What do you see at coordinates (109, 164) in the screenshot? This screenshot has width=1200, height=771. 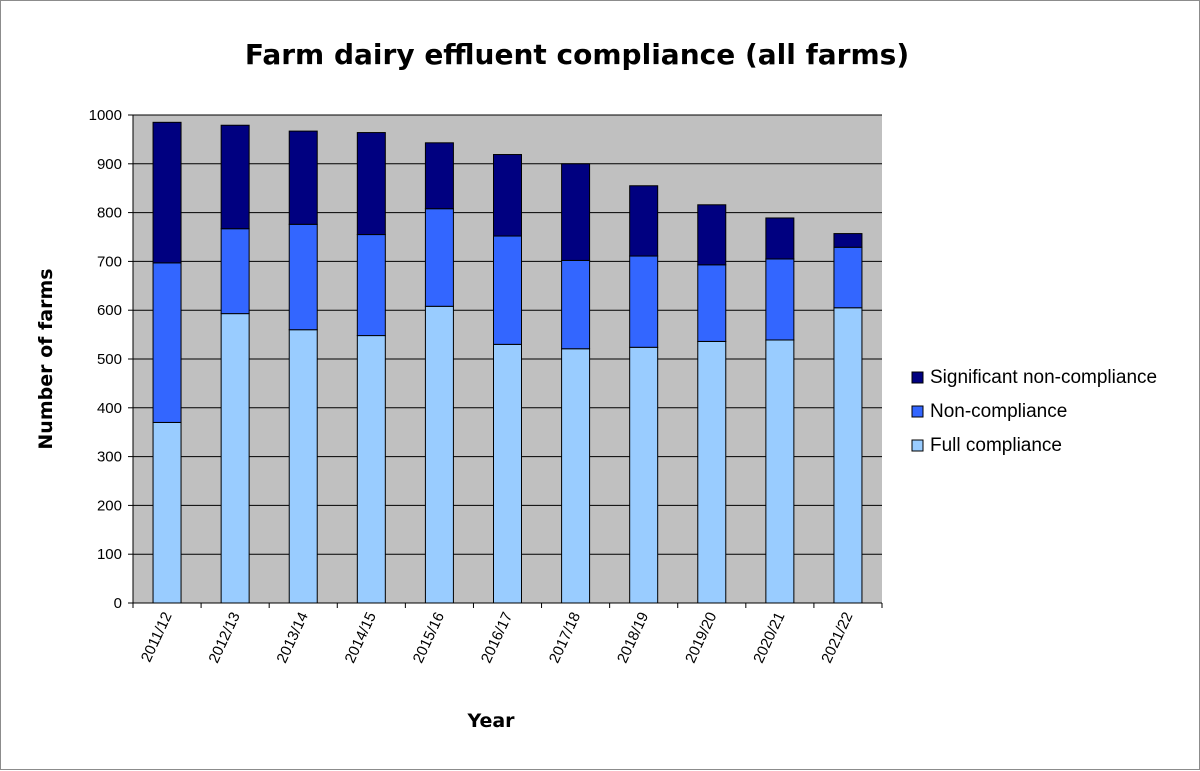 I see `y-tick-label: 900` at bounding box center [109, 164].